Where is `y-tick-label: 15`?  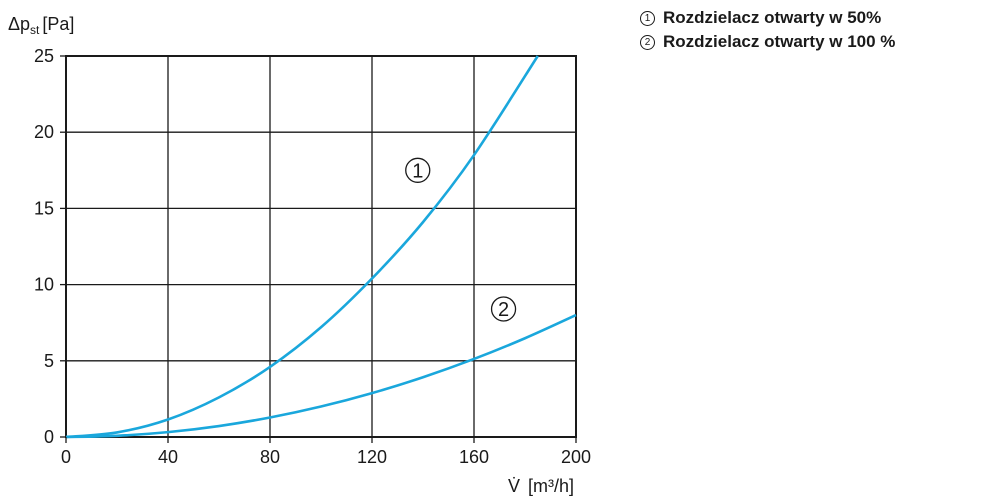 y-tick-label: 15 is located at coordinates (44, 208).